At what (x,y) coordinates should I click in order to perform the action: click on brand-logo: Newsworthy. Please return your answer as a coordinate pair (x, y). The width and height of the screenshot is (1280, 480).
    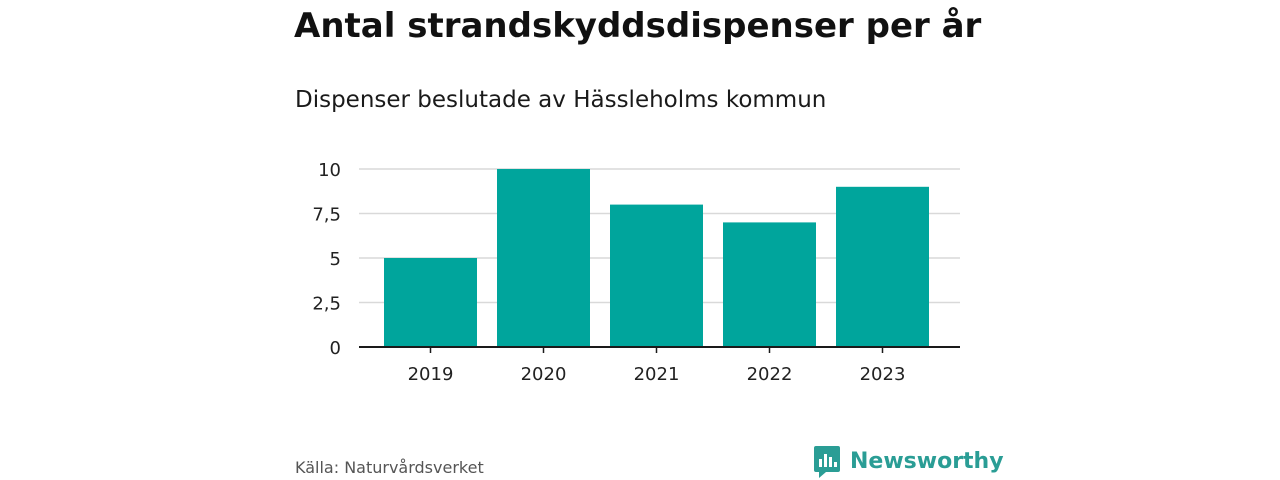
    Looking at the image, I should click on (908, 462).